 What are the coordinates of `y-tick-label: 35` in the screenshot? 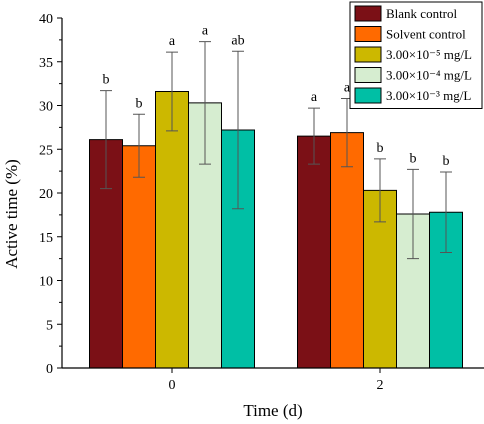 It's located at (46, 63).